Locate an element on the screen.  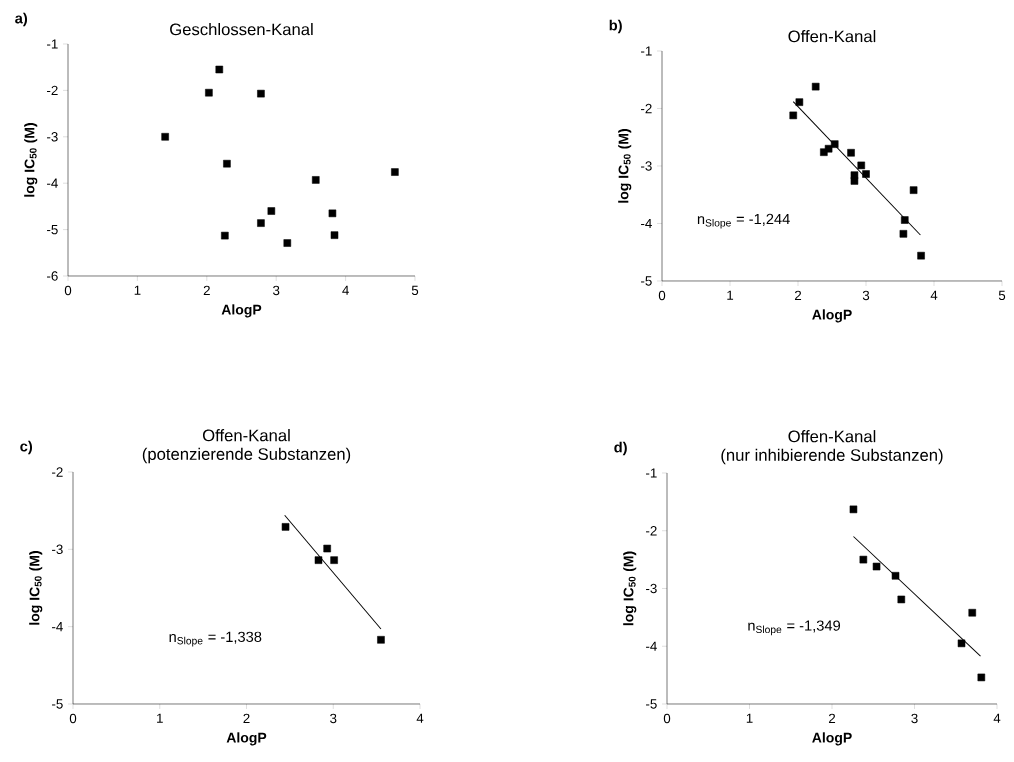
text: c) is located at coordinates (26, 447).